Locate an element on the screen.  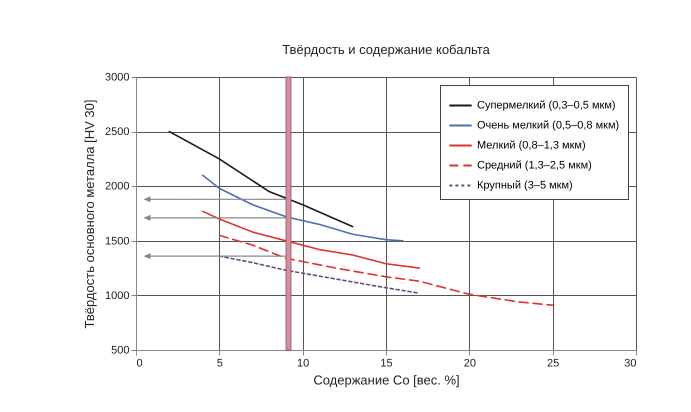
x-tick-label: 0 is located at coordinates (139, 364).